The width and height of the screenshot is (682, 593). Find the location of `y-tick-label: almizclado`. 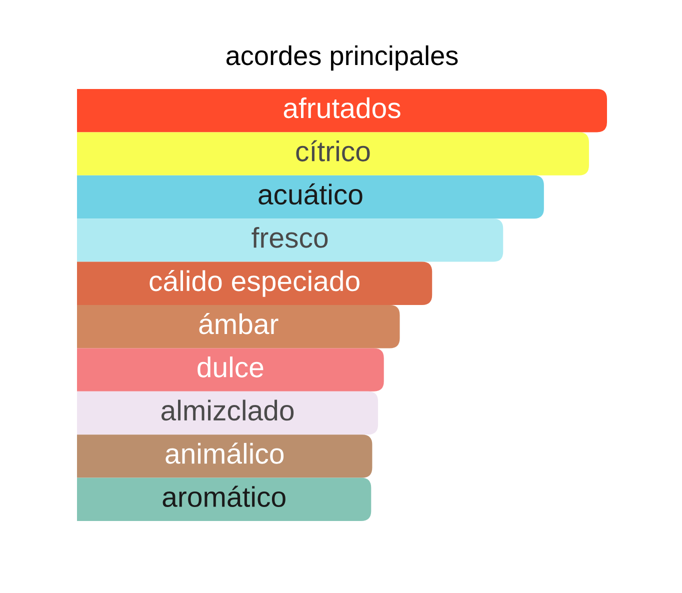

y-tick-label: almizclado is located at coordinates (227, 410).